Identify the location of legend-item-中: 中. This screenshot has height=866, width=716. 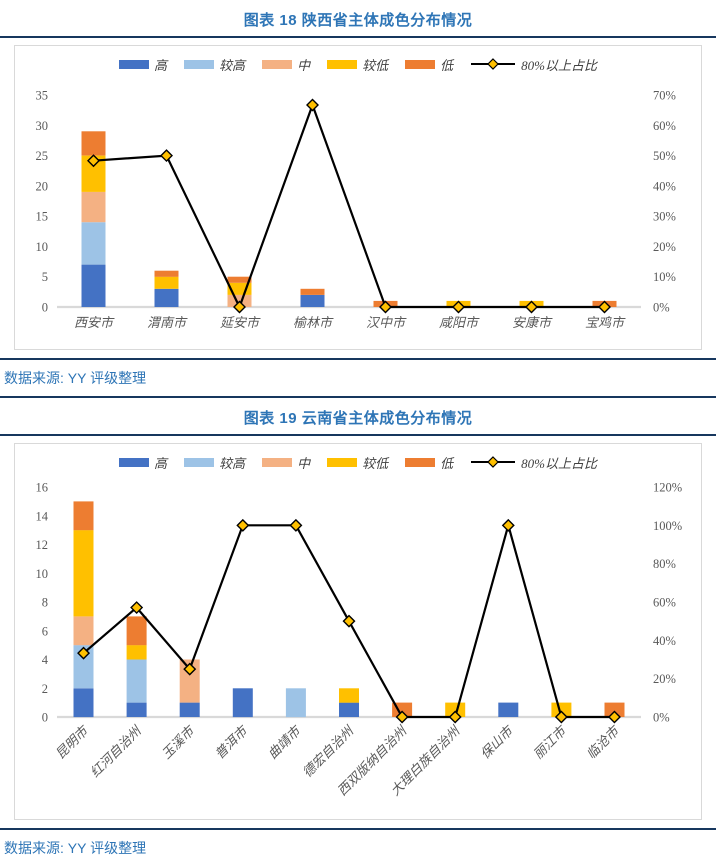
(286, 64).